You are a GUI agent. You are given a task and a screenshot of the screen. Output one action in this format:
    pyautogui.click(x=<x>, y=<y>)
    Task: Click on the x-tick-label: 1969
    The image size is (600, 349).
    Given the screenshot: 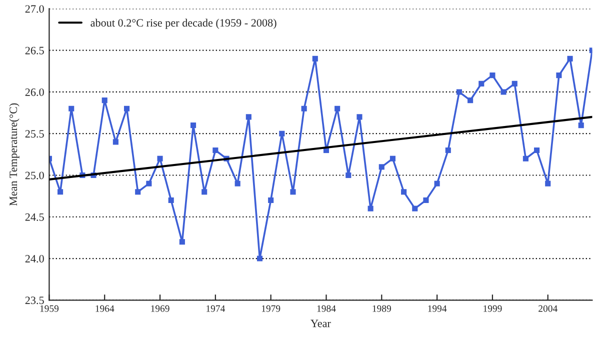 What is the action you would take?
    pyautogui.click(x=160, y=308)
    